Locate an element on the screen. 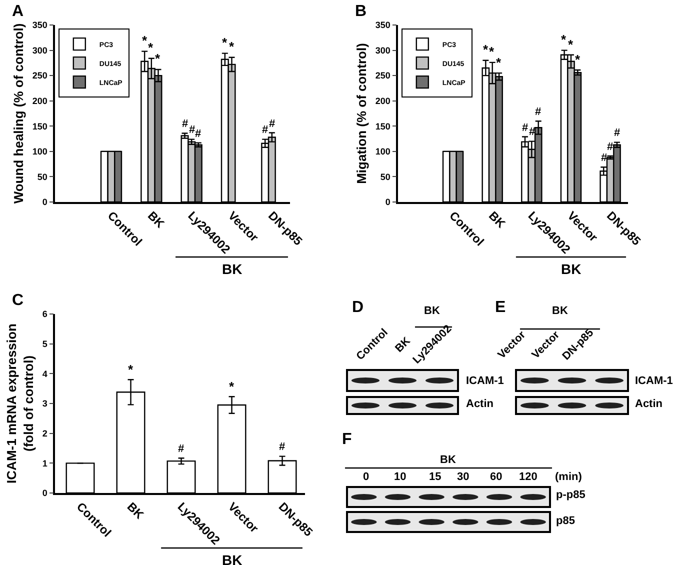  text: E is located at coordinates (500, 307).